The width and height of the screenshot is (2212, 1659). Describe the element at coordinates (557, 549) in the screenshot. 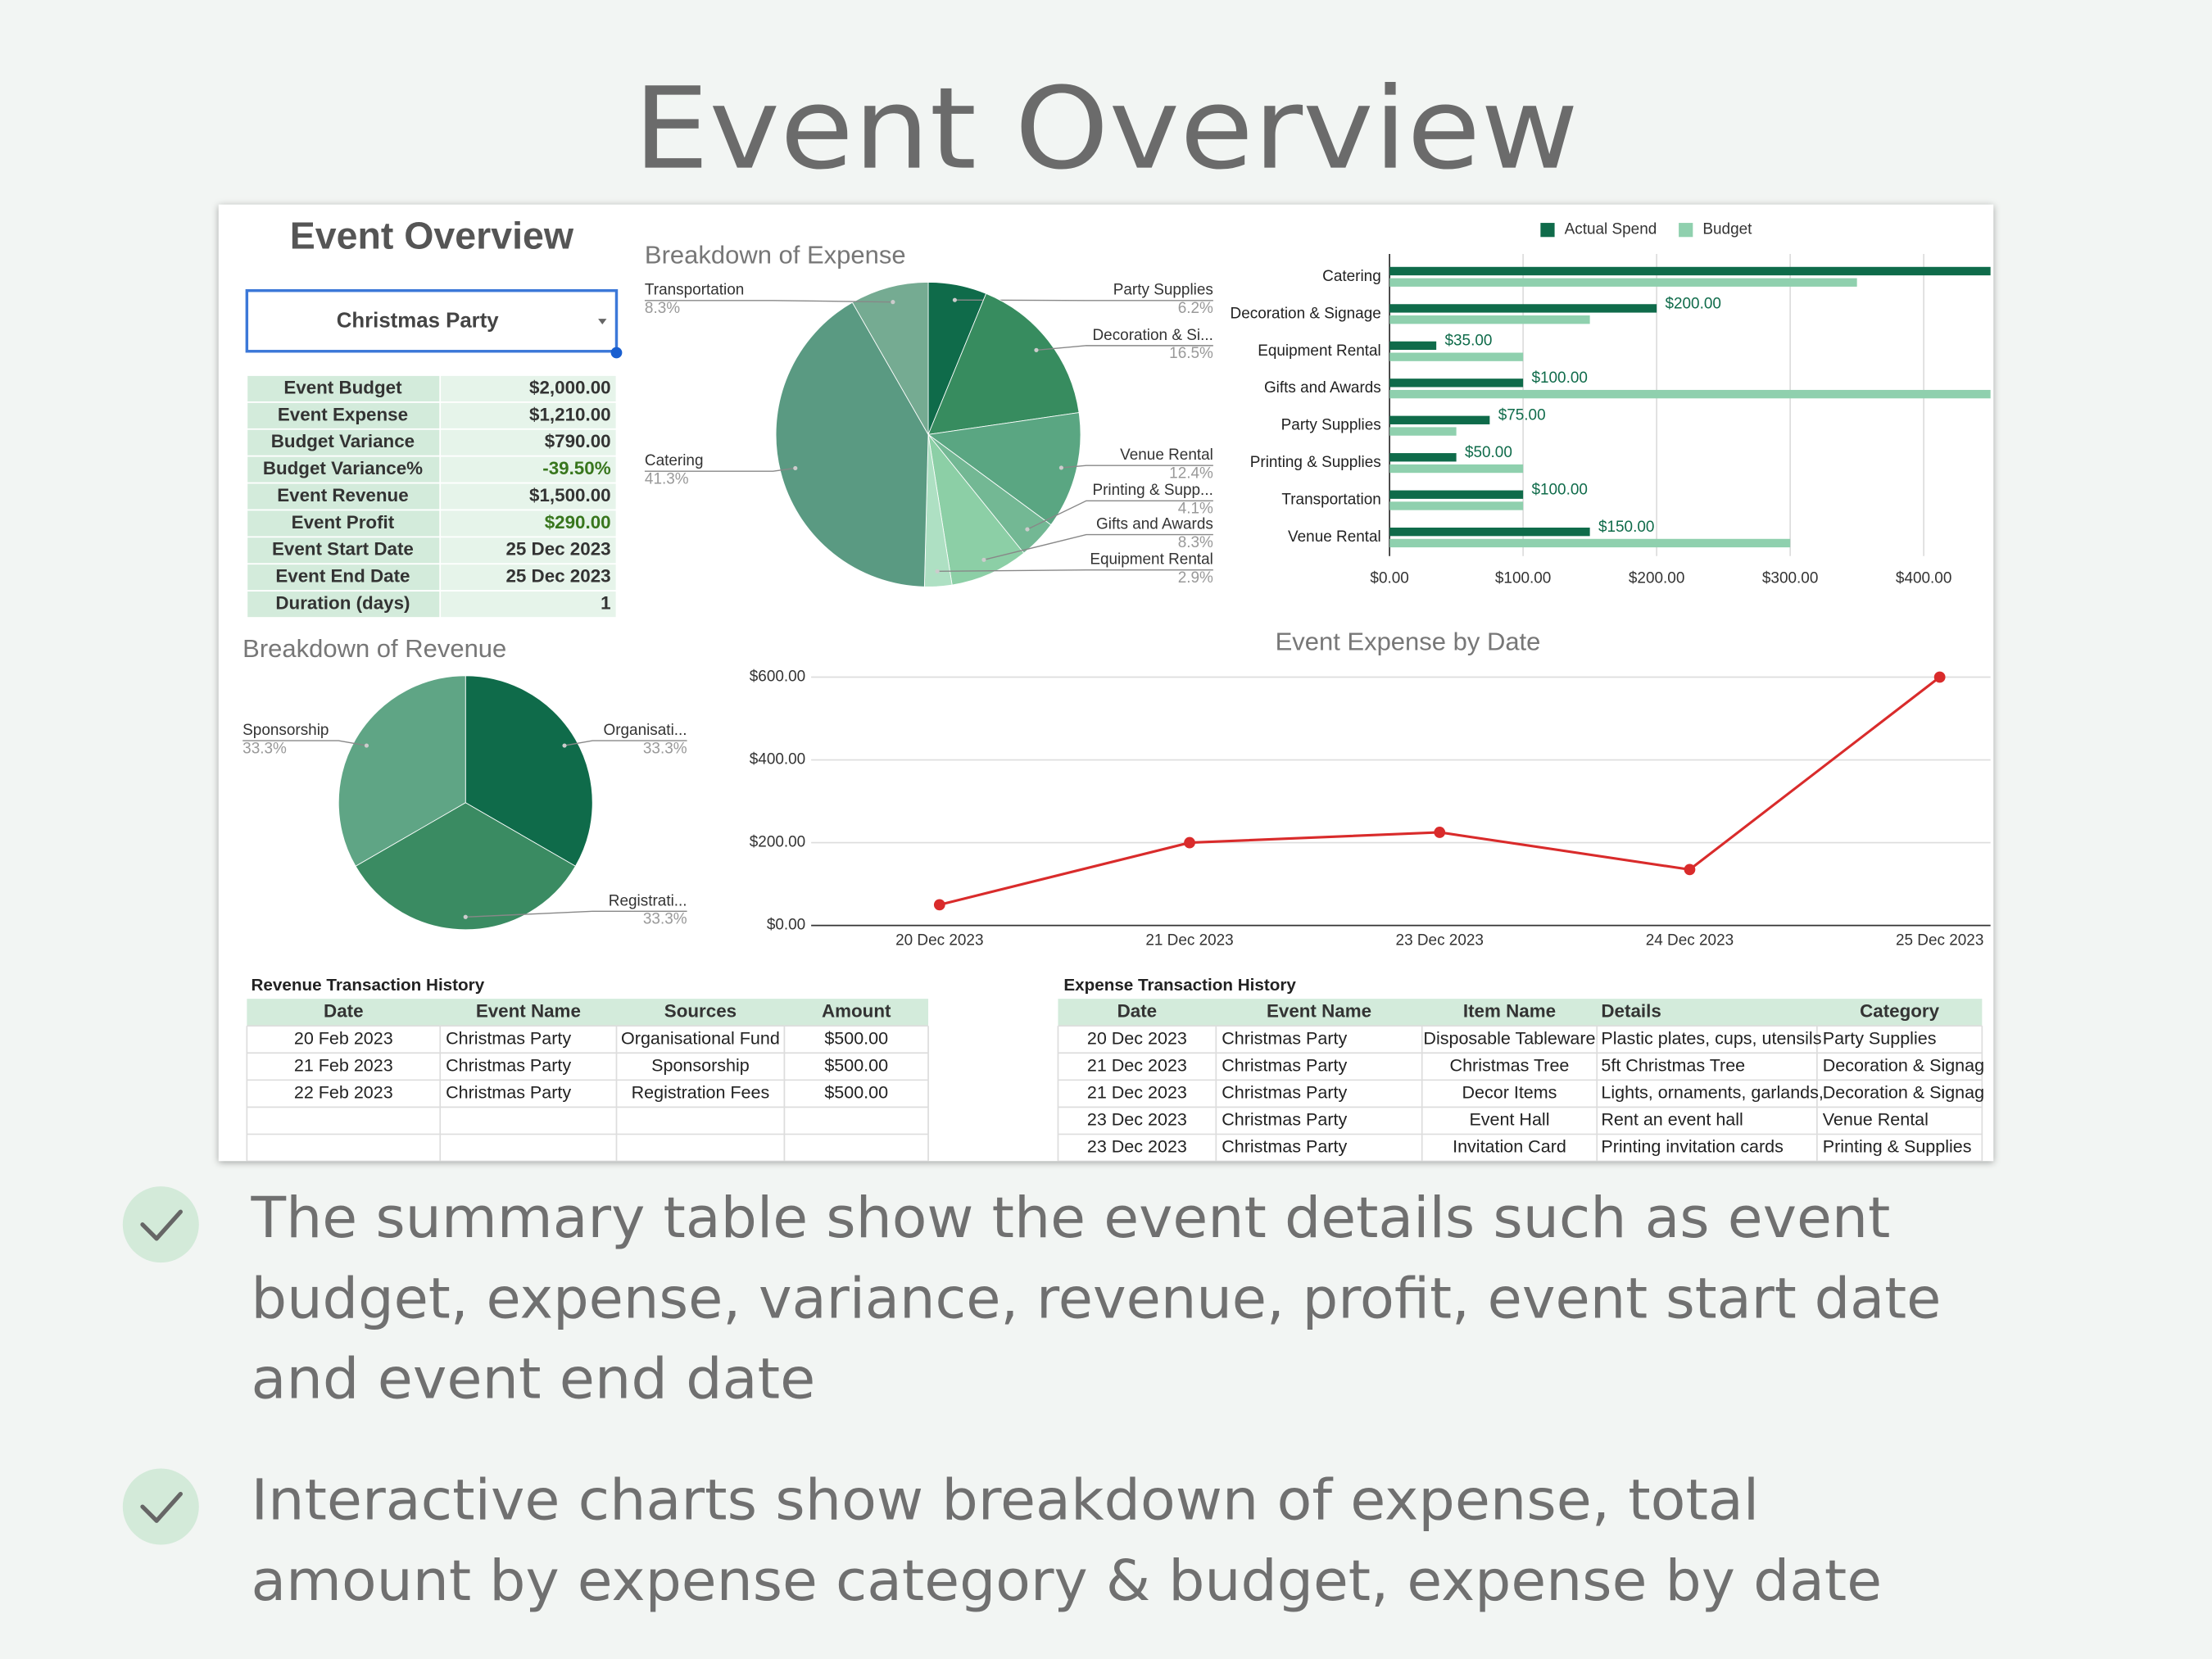

I see `summary-value: 25 Dec 2023` at that location.